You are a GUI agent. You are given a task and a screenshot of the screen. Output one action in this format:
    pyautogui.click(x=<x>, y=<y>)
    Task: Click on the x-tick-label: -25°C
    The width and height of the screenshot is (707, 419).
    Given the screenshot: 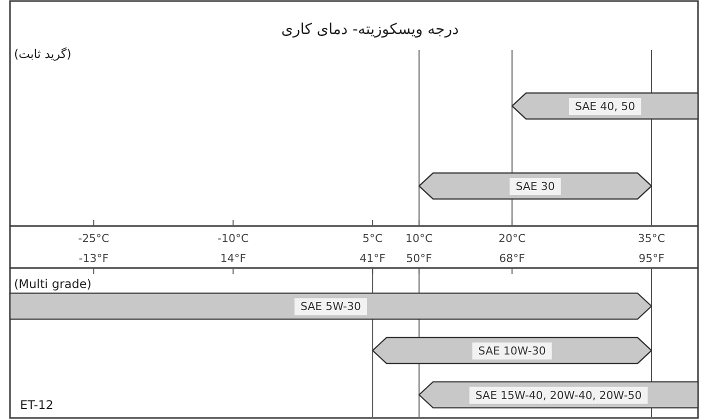 What is the action you would take?
    pyautogui.click(x=94, y=238)
    